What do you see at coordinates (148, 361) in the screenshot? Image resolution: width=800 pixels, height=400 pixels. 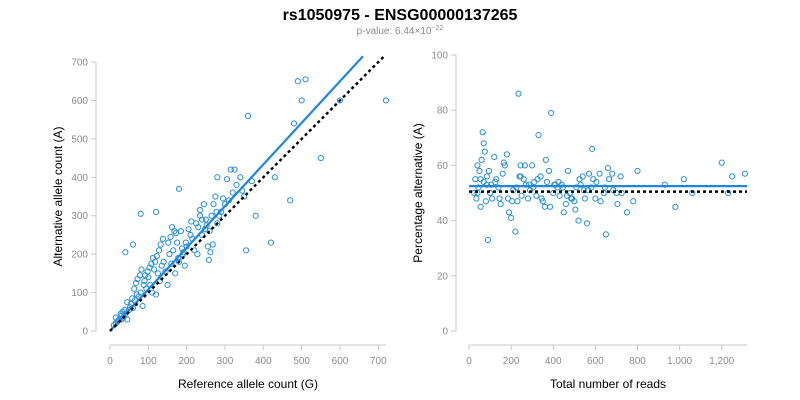 I see `left-x-tick-label: 100` at bounding box center [148, 361].